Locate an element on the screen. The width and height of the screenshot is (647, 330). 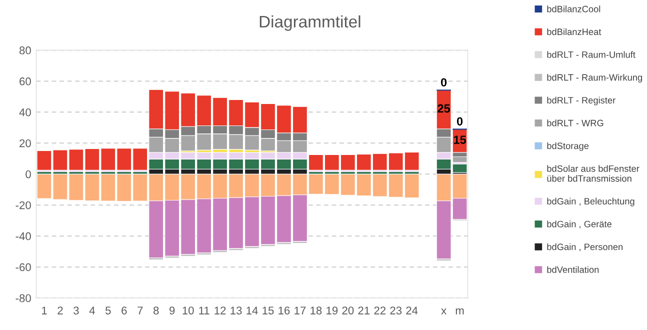
y-tick-label: 0 is located at coordinates (28, 174).